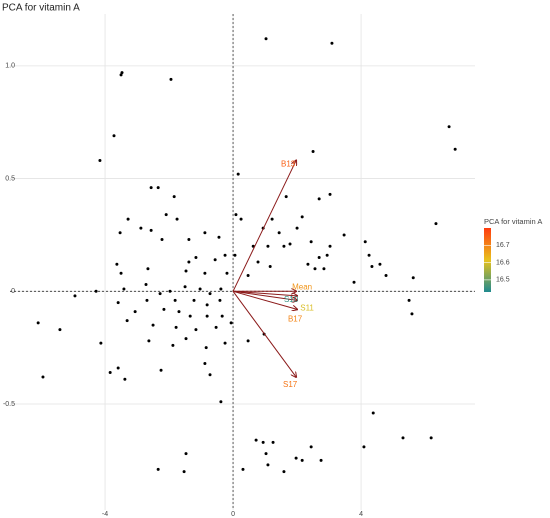 The width and height of the screenshot is (550, 518). Describe the element at coordinates (288, 164) in the screenshot. I see `loading-label: B13` at that location.